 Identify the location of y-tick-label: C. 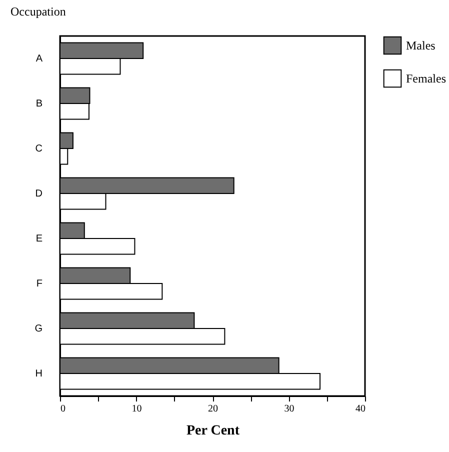
(38, 149).